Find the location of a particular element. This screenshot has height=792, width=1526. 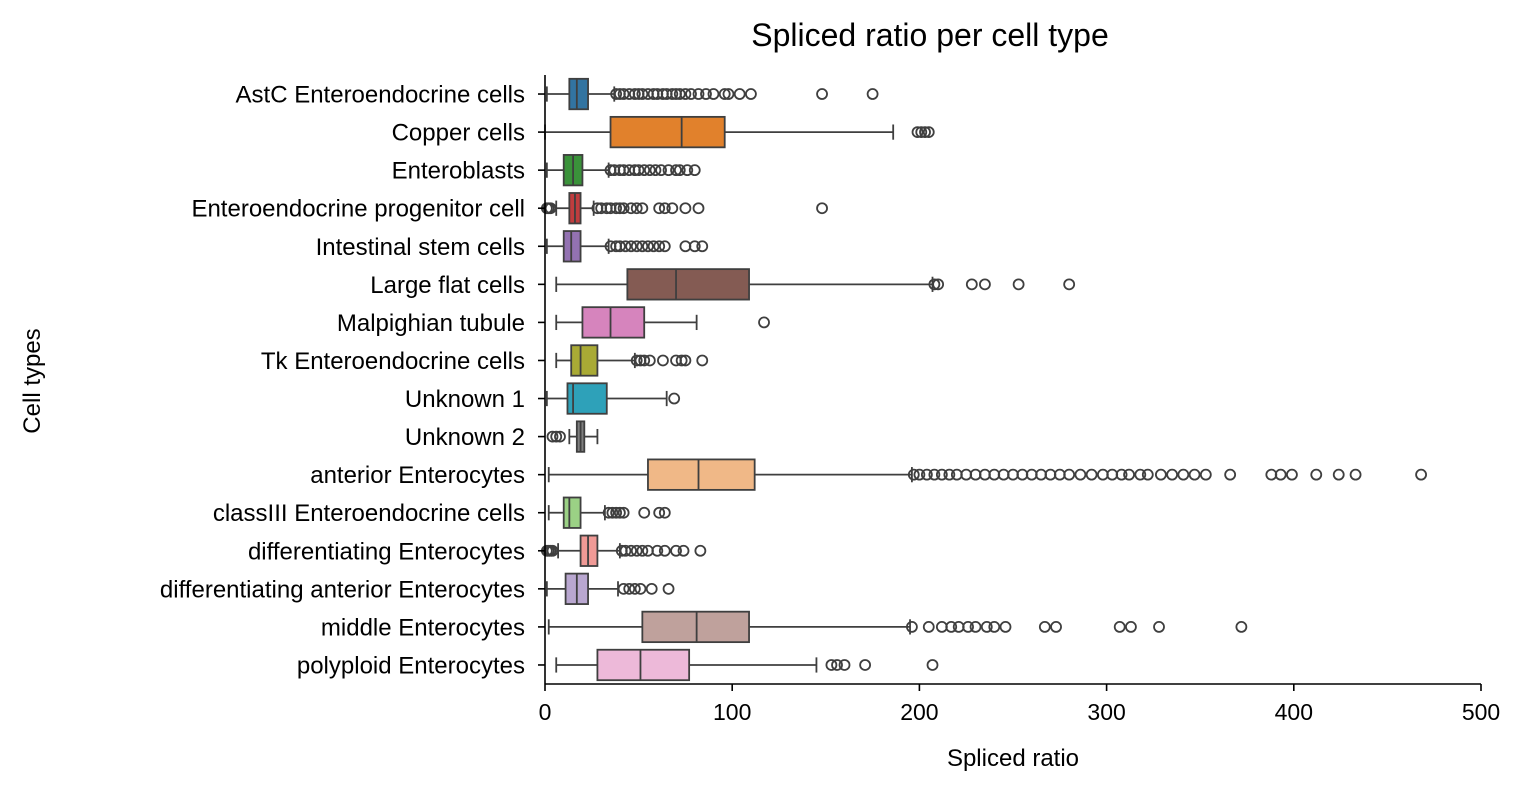

chart-title: Spliced ratio per cell type is located at coordinates (930, 35).